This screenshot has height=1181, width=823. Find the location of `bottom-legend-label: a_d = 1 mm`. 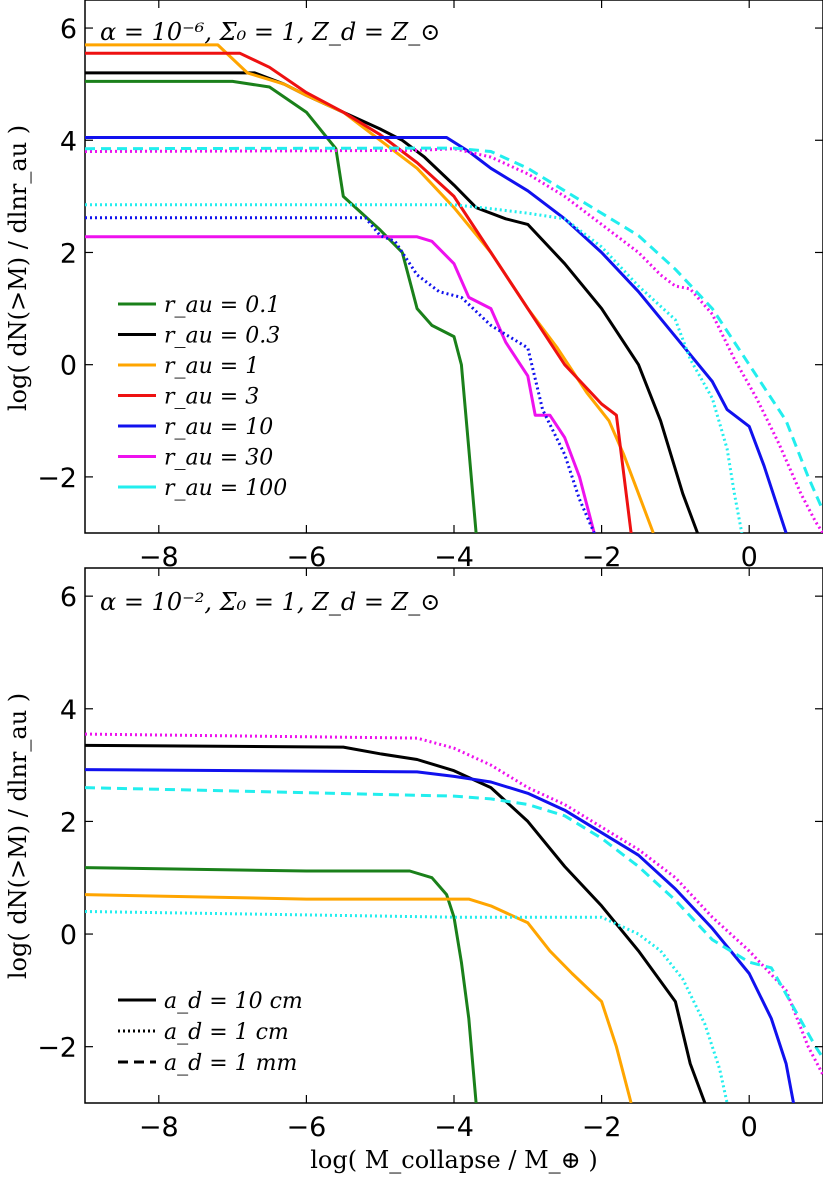

bottom-legend-label: a_d = 1 mm is located at coordinates (230, 1063).